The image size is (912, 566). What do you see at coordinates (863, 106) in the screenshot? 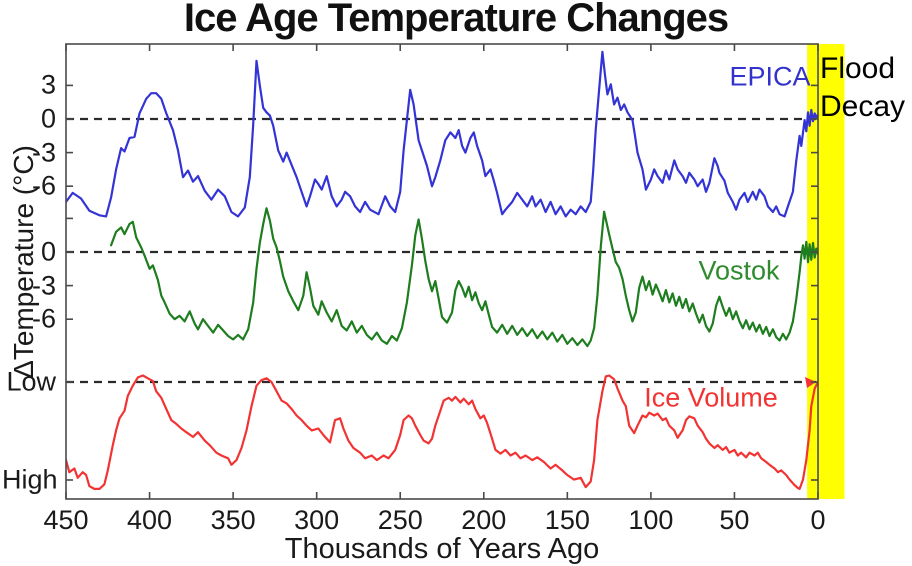
I see `flood-decay-line2: Decay` at bounding box center [863, 106].